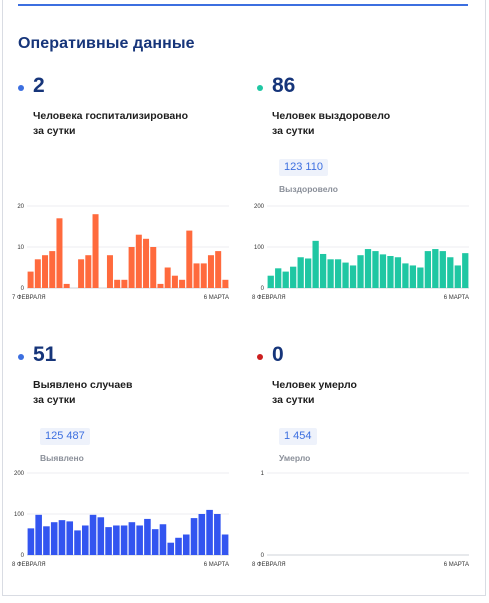 The height and width of the screenshot is (603, 489). I want to click on hospitalized-chart: 20 10 0 7 ФЕВРАЛЯ 6 МАРТА, so click(120, 252).